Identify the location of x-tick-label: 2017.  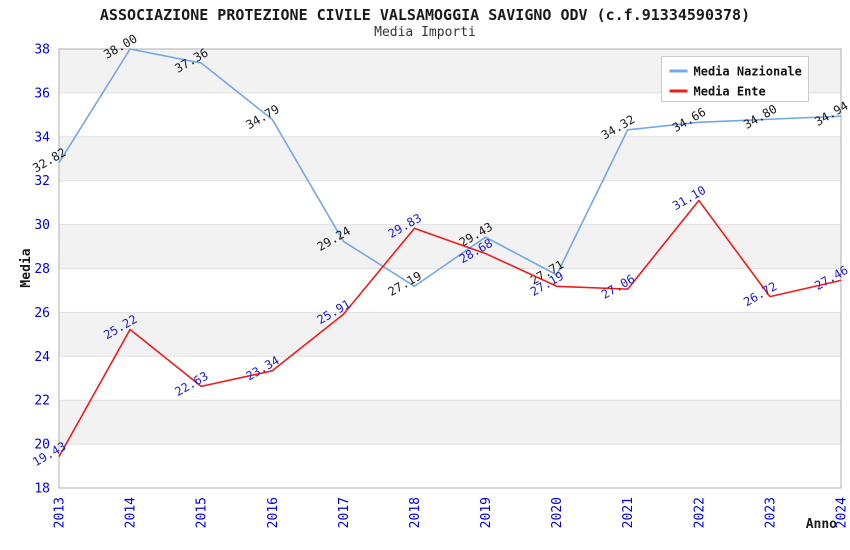
(344, 512).